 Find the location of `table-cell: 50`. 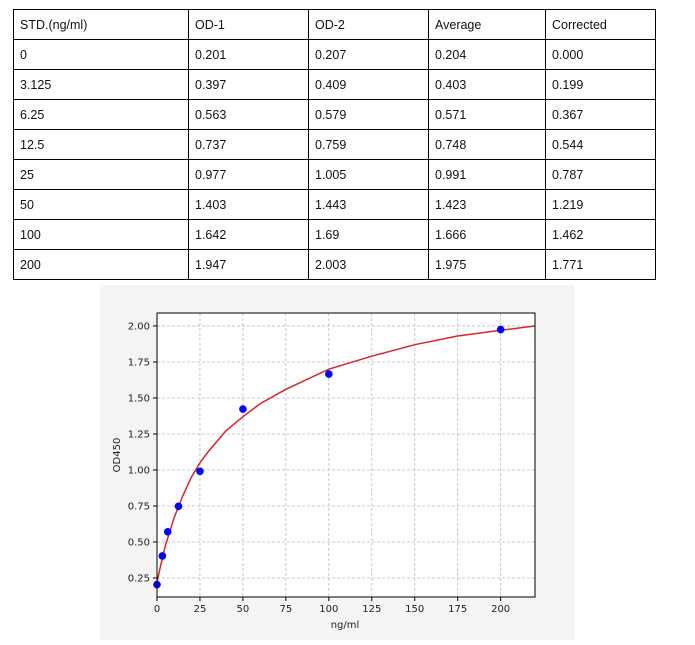

table-cell: 50 is located at coordinates (101, 204).